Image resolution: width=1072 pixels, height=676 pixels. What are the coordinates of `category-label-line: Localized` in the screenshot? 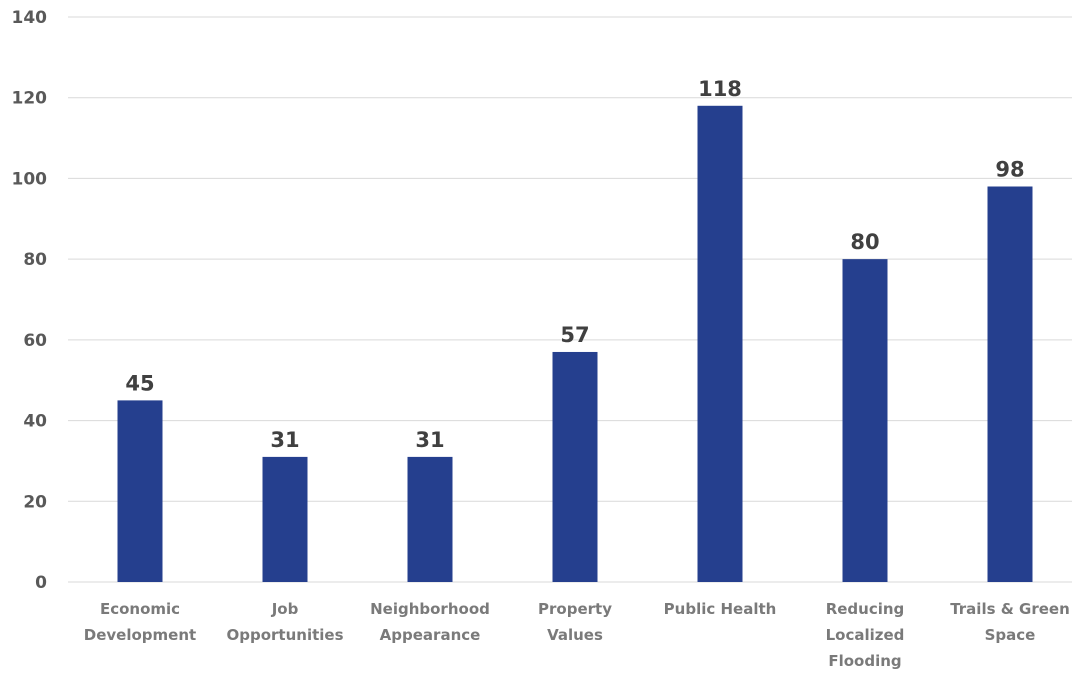 It's located at (865, 635).